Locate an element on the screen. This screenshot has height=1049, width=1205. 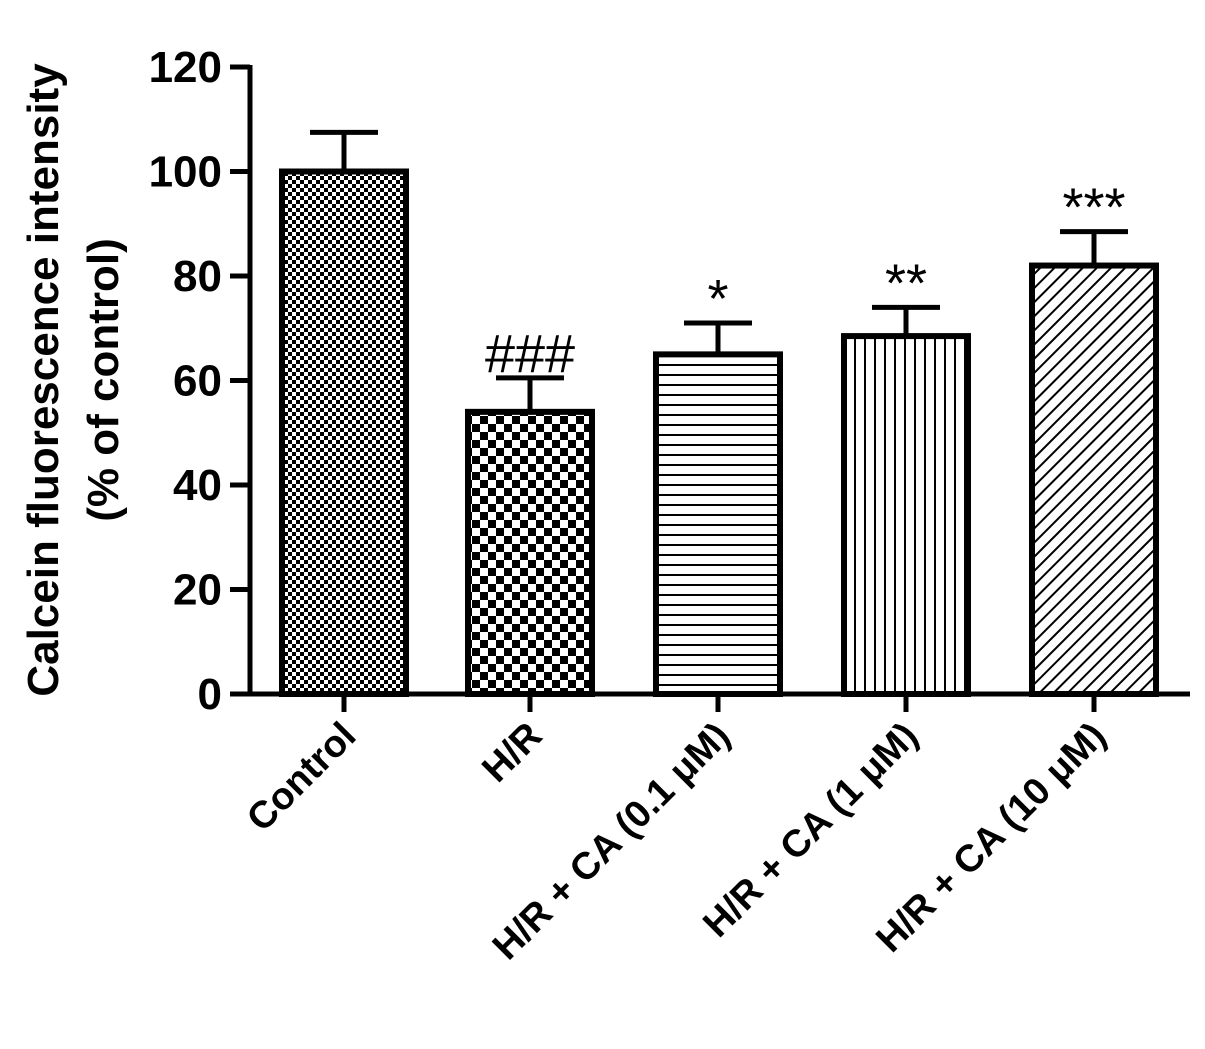
significance-annotations: ###* ***** is located at coordinates (805, 281).